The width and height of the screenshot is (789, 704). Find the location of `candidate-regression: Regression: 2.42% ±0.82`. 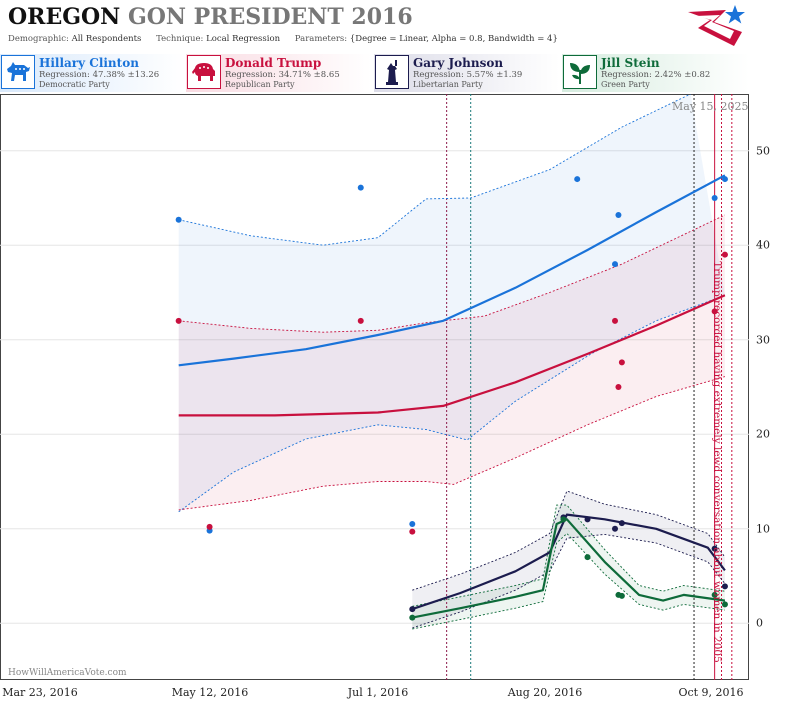

candidate-regression: Regression: 2.42% ±0.82 is located at coordinates (656, 75).